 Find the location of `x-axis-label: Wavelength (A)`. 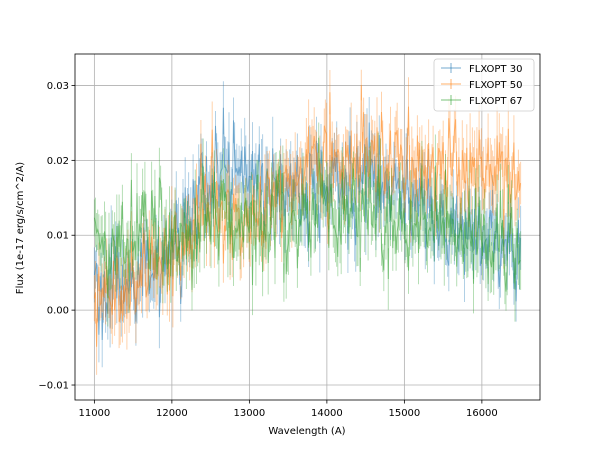

x-axis-label: Wavelength (A) is located at coordinates (306, 431).